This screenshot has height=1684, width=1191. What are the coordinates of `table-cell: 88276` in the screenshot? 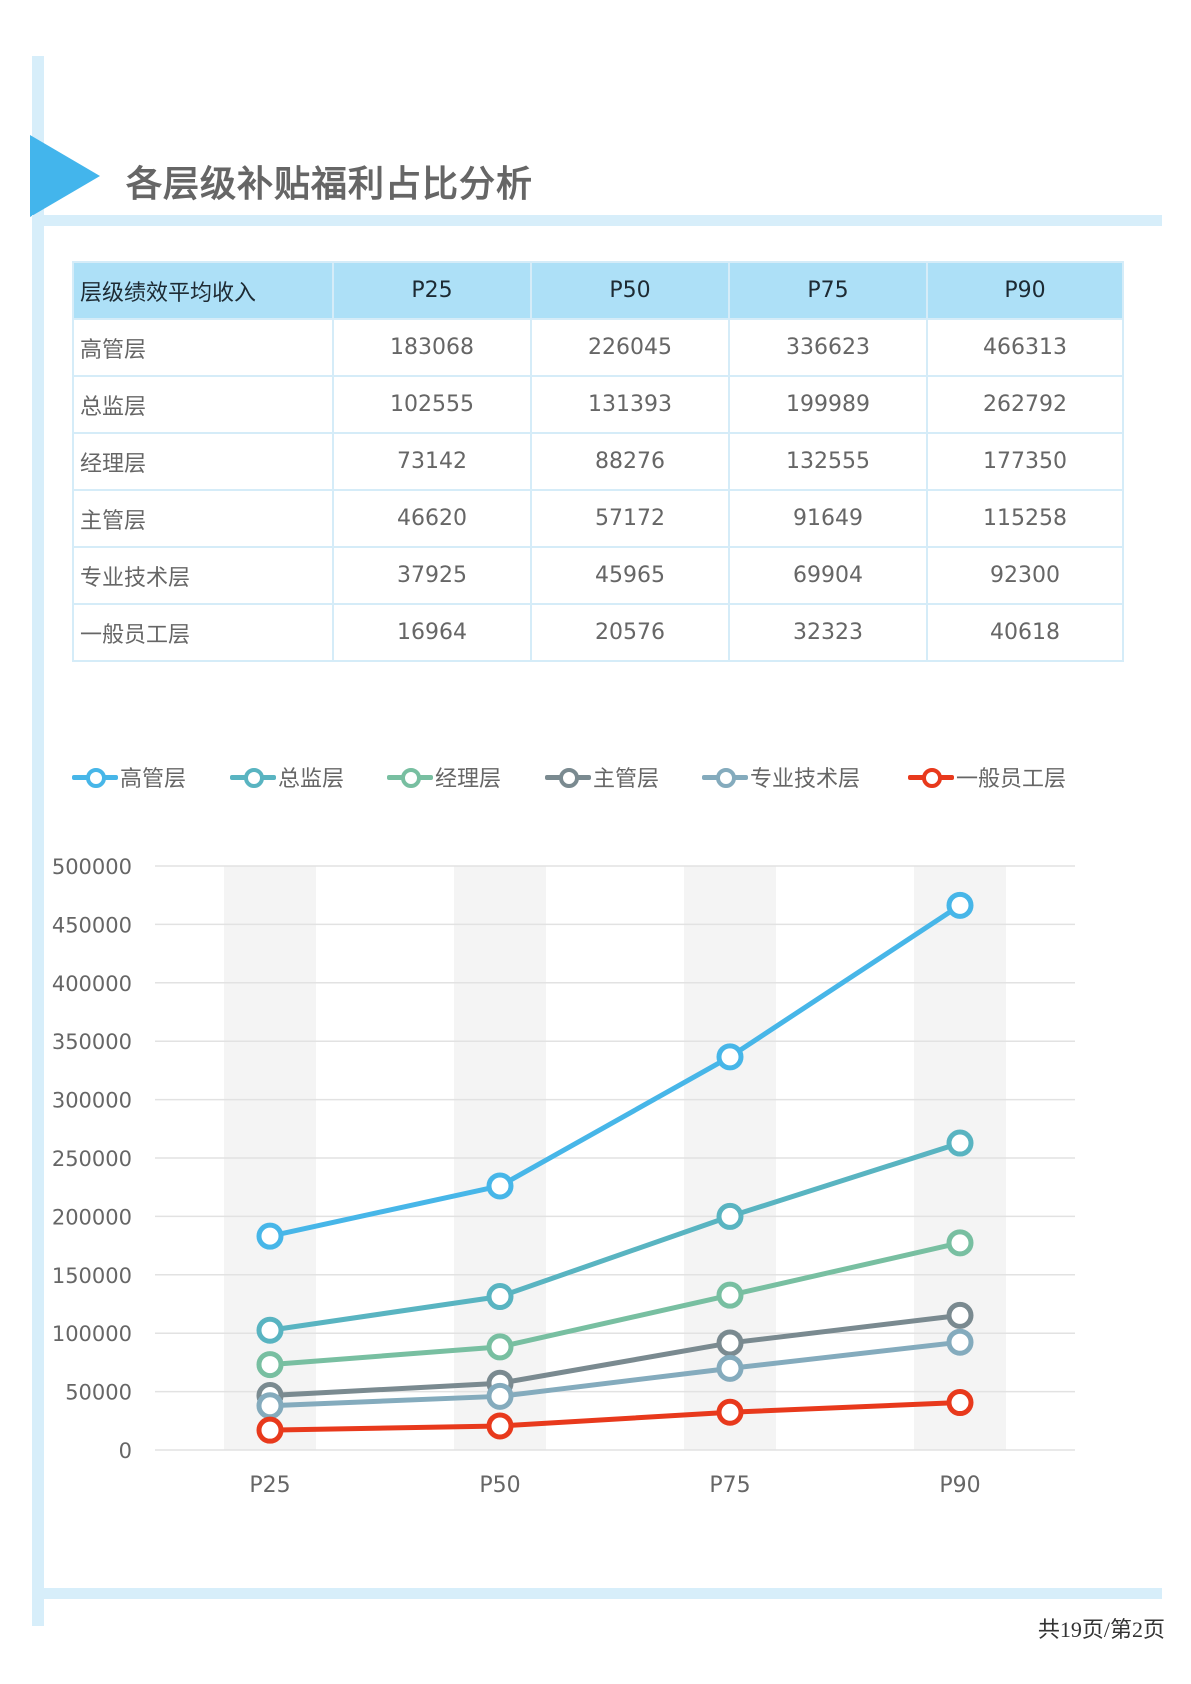 It's located at (630, 461).